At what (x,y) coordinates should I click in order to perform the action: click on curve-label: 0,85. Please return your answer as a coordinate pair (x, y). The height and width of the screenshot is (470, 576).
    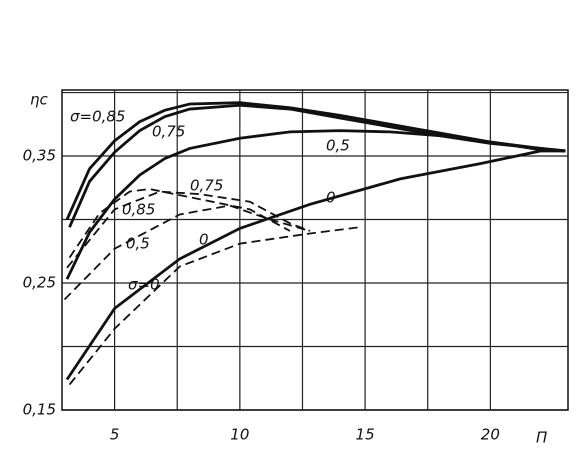
    Looking at the image, I should click on (138, 210).